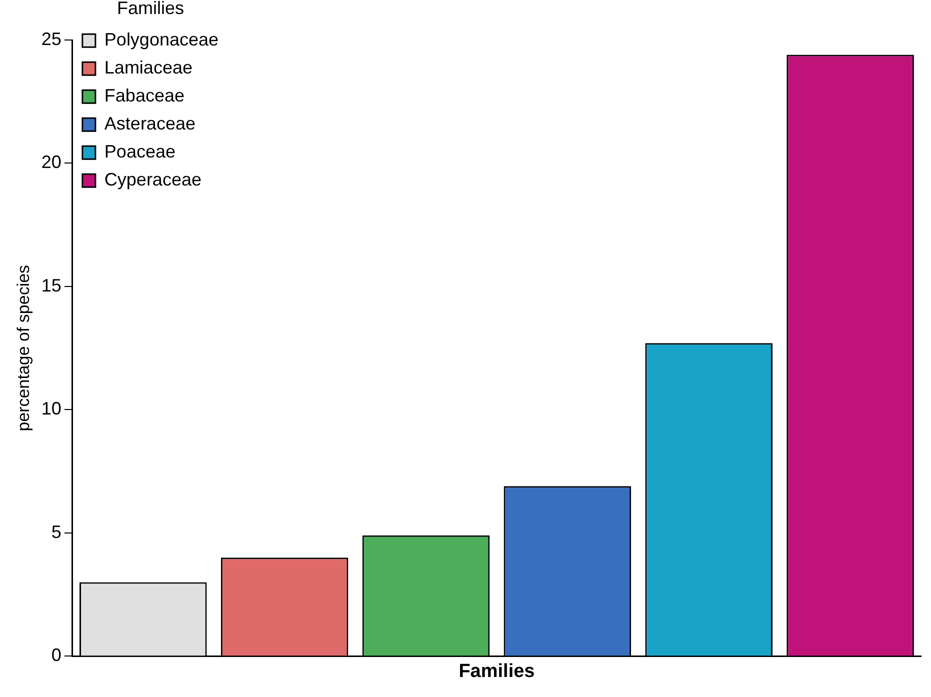 This screenshot has width=931, height=697. Describe the element at coordinates (148, 68) in the screenshot. I see `legend-label: Lamiaceae` at that location.